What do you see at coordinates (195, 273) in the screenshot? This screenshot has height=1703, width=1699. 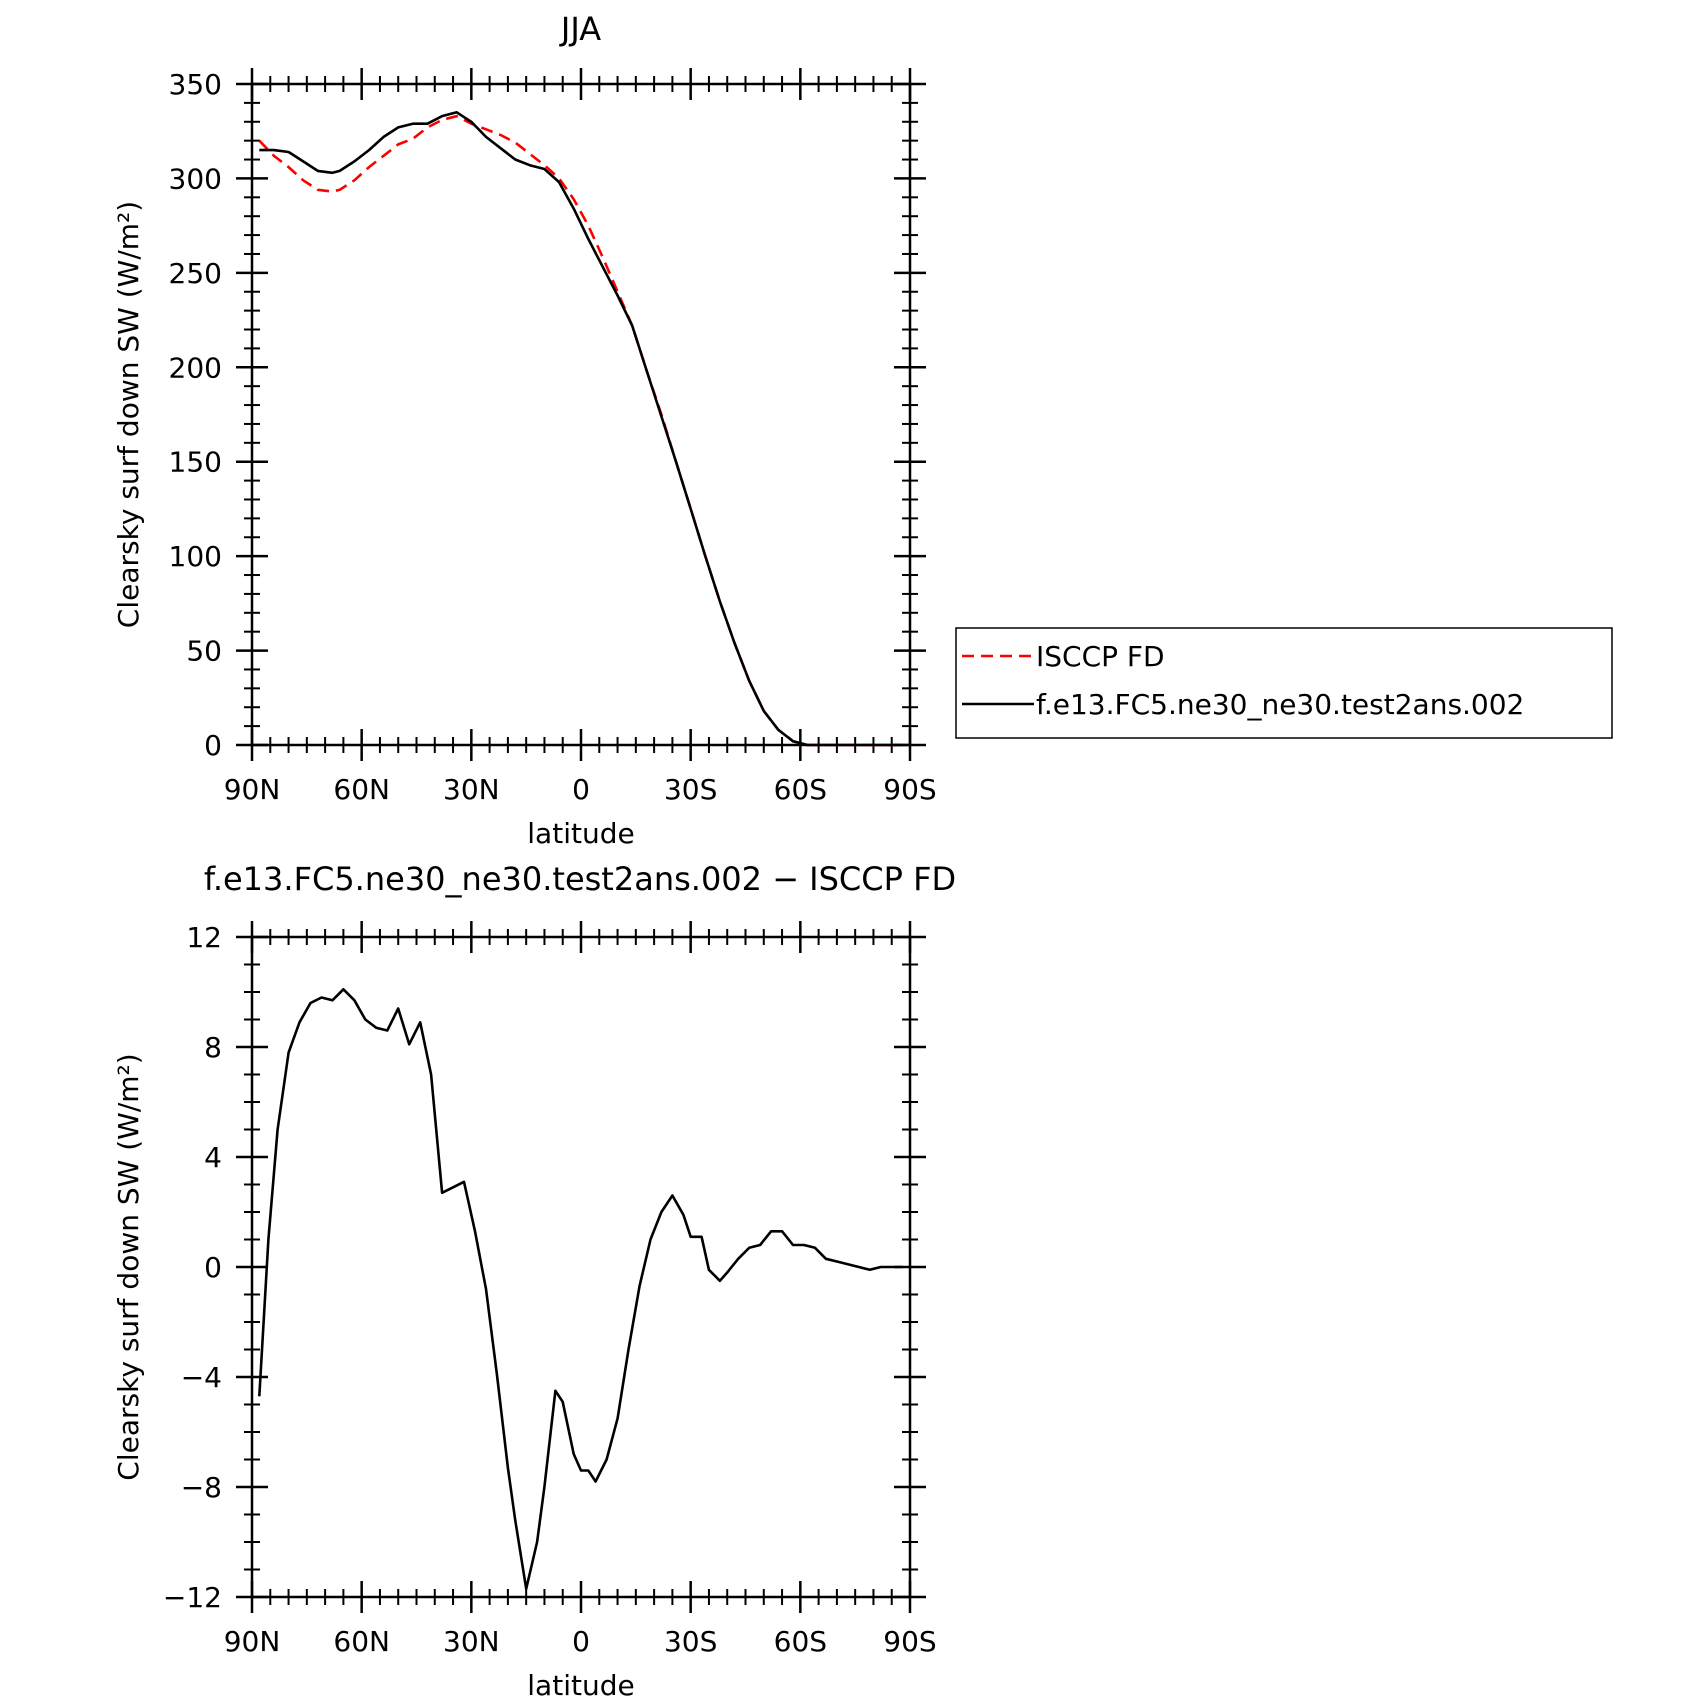 I see `y-tick-label: 250` at bounding box center [195, 273].